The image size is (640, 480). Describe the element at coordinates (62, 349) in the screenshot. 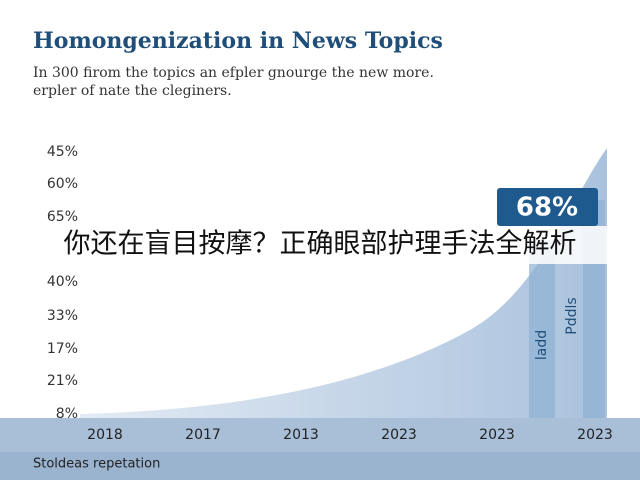

I see `y-label: 17%` at that location.